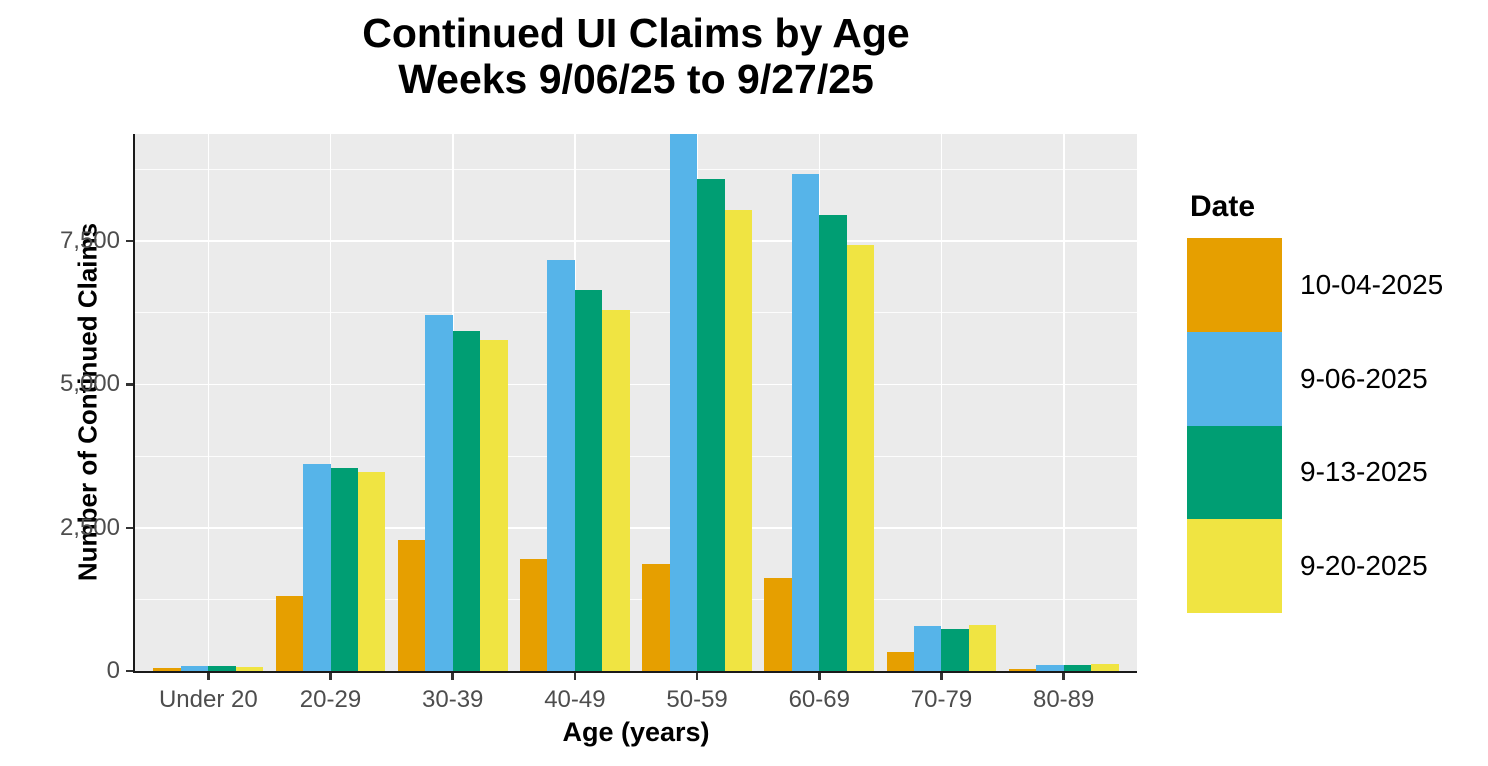 The height and width of the screenshot is (766, 1488). Describe the element at coordinates (134, 403) in the screenshot. I see `y-axis-line` at that location.